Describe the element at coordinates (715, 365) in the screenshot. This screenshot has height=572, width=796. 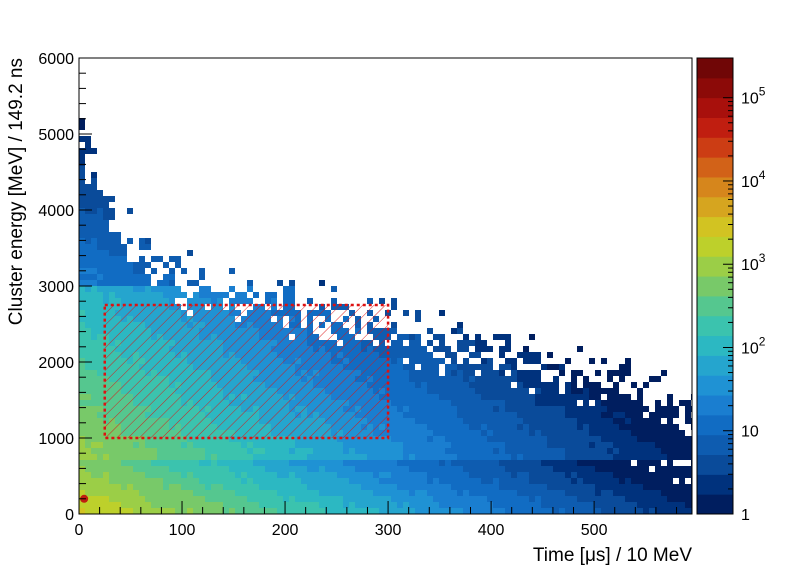
I see `colorbar-segment` at that location.